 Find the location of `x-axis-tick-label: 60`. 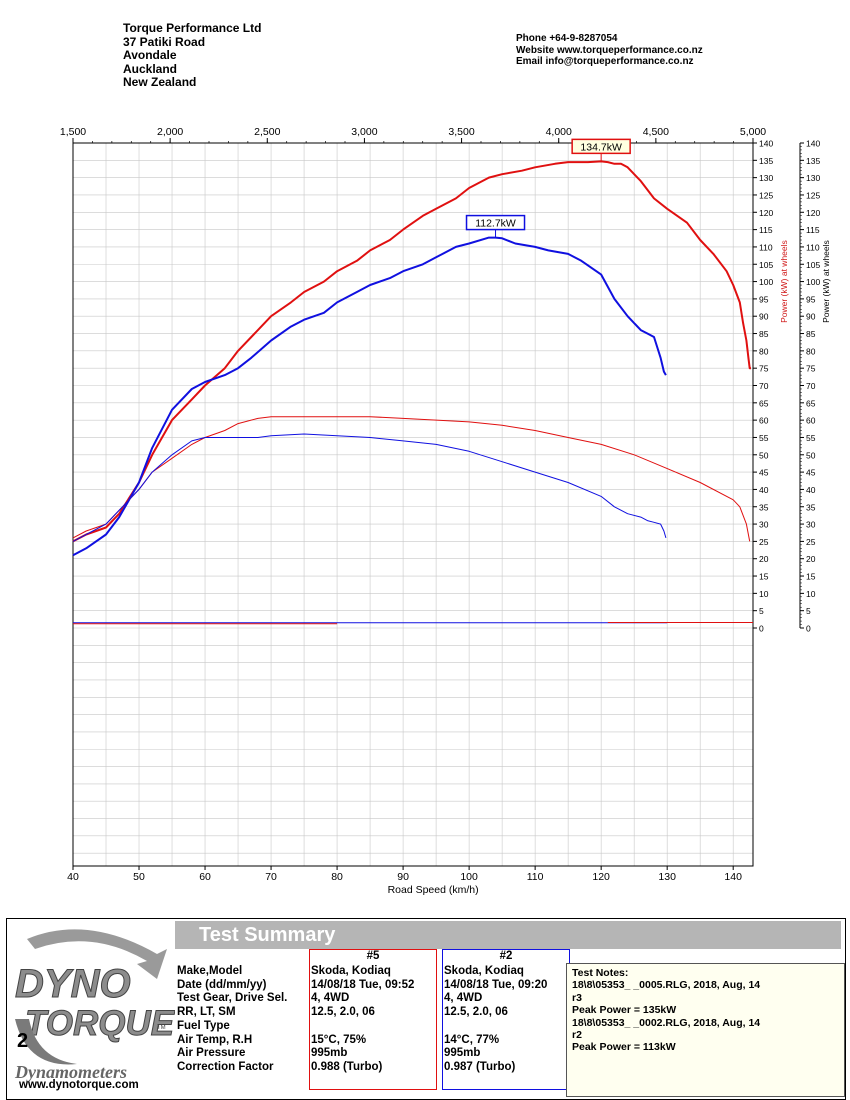

x-axis-tick-label: 60 is located at coordinates (205, 877).